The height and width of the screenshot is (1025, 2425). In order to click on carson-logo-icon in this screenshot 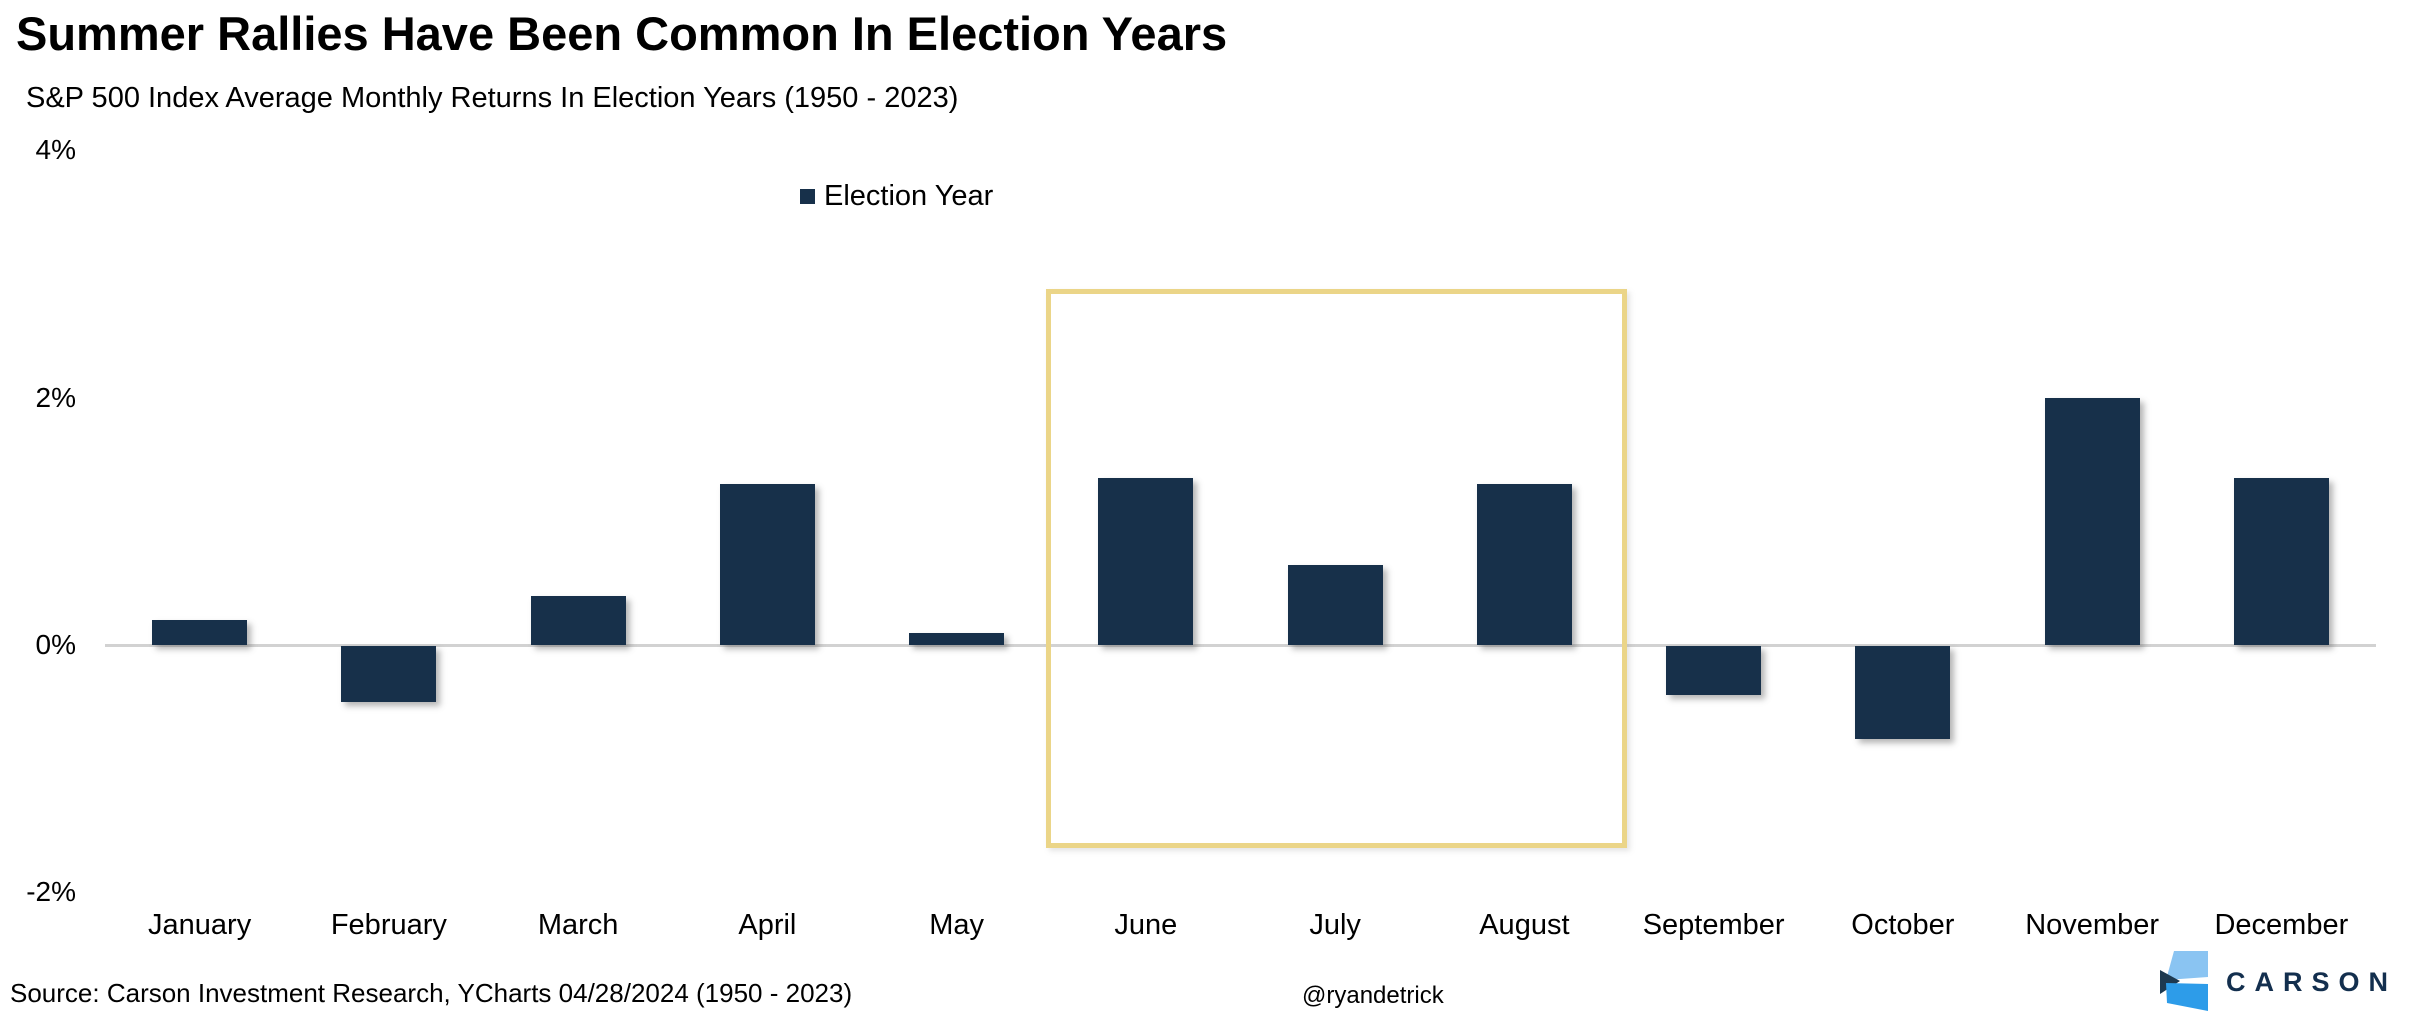, I will do `click(2184, 981)`.